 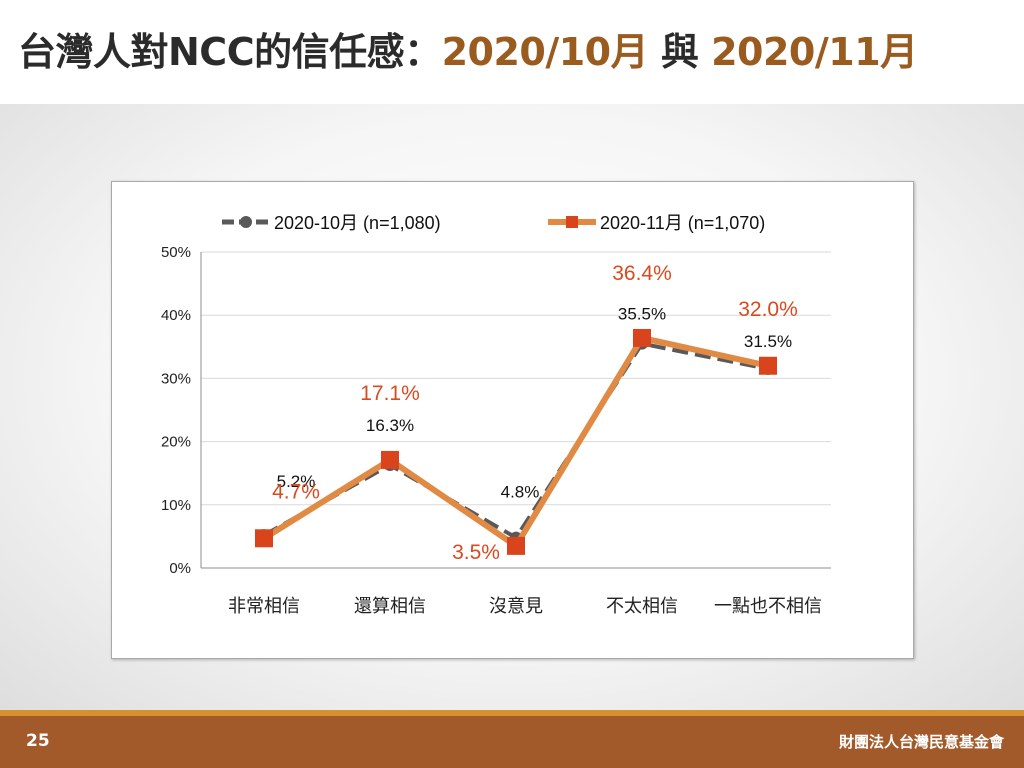 What do you see at coordinates (642, 606) in the screenshot?
I see `x-category-label: 不太相信` at bounding box center [642, 606].